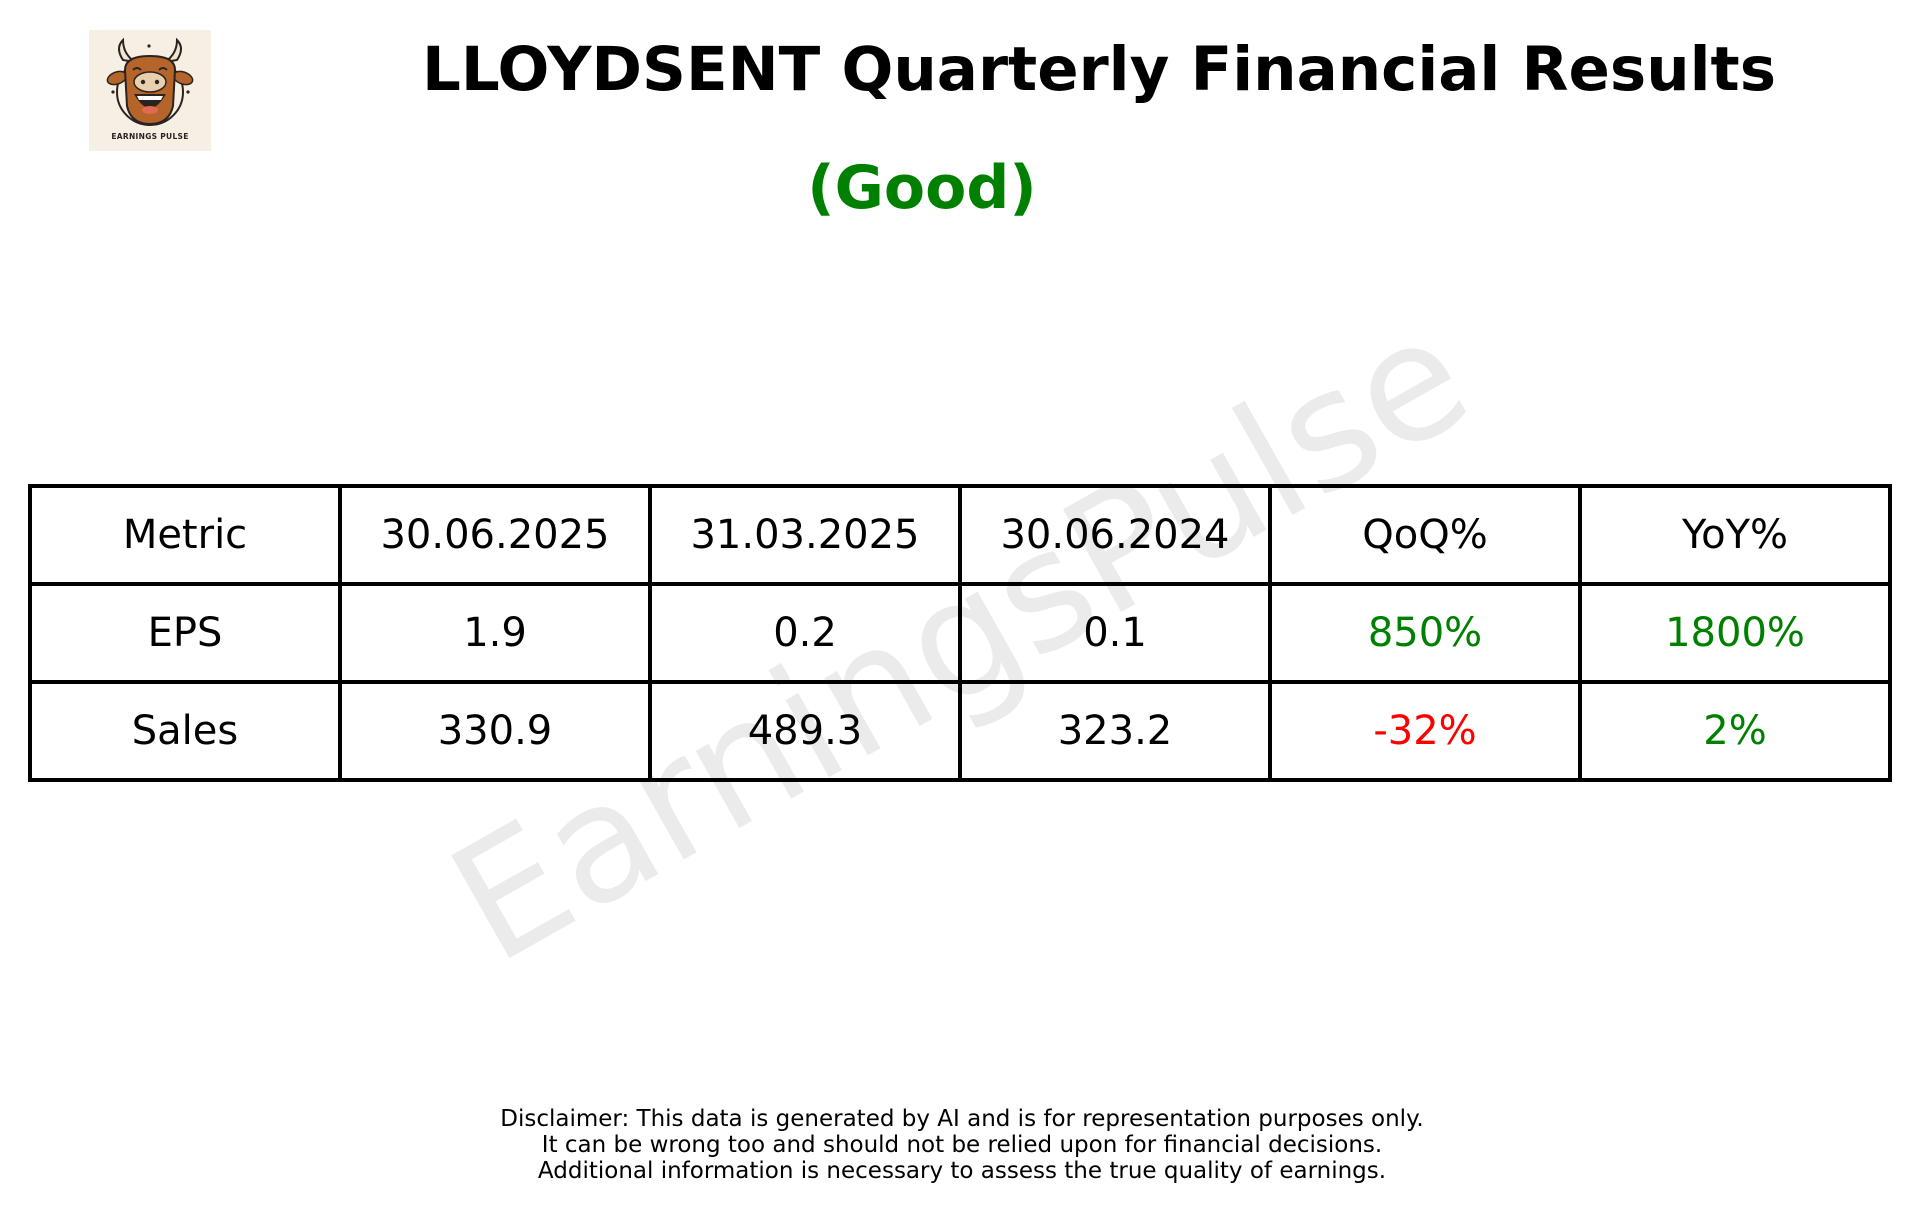 This screenshot has width=1919, height=1220. Describe the element at coordinates (805, 633) in the screenshot. I see `value-cell: 0.2` at that location.